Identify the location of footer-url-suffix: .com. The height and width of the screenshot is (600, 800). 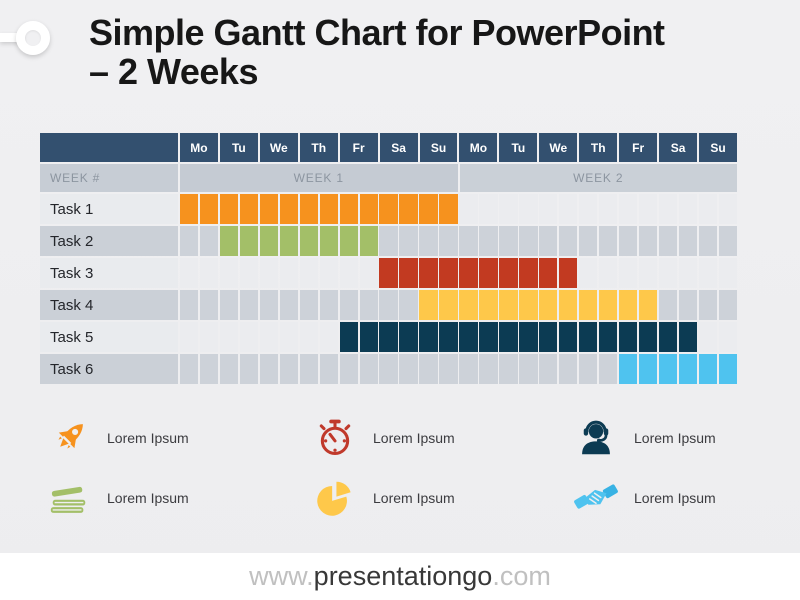
(521, 576).